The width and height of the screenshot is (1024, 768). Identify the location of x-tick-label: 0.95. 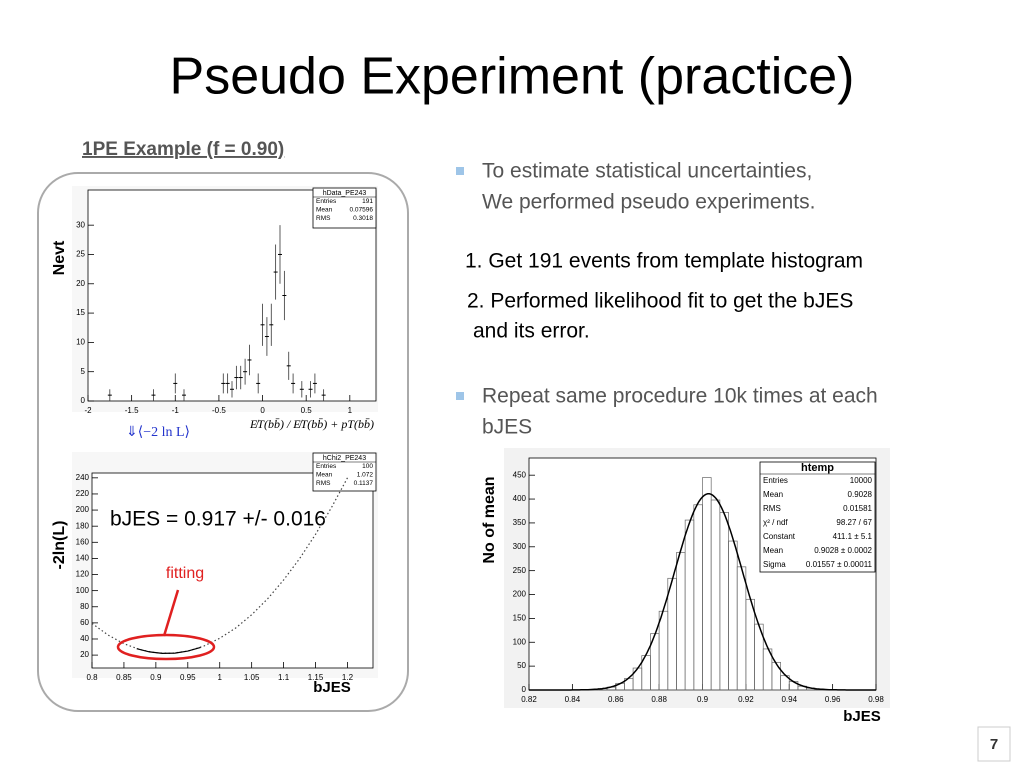
(188, 677).